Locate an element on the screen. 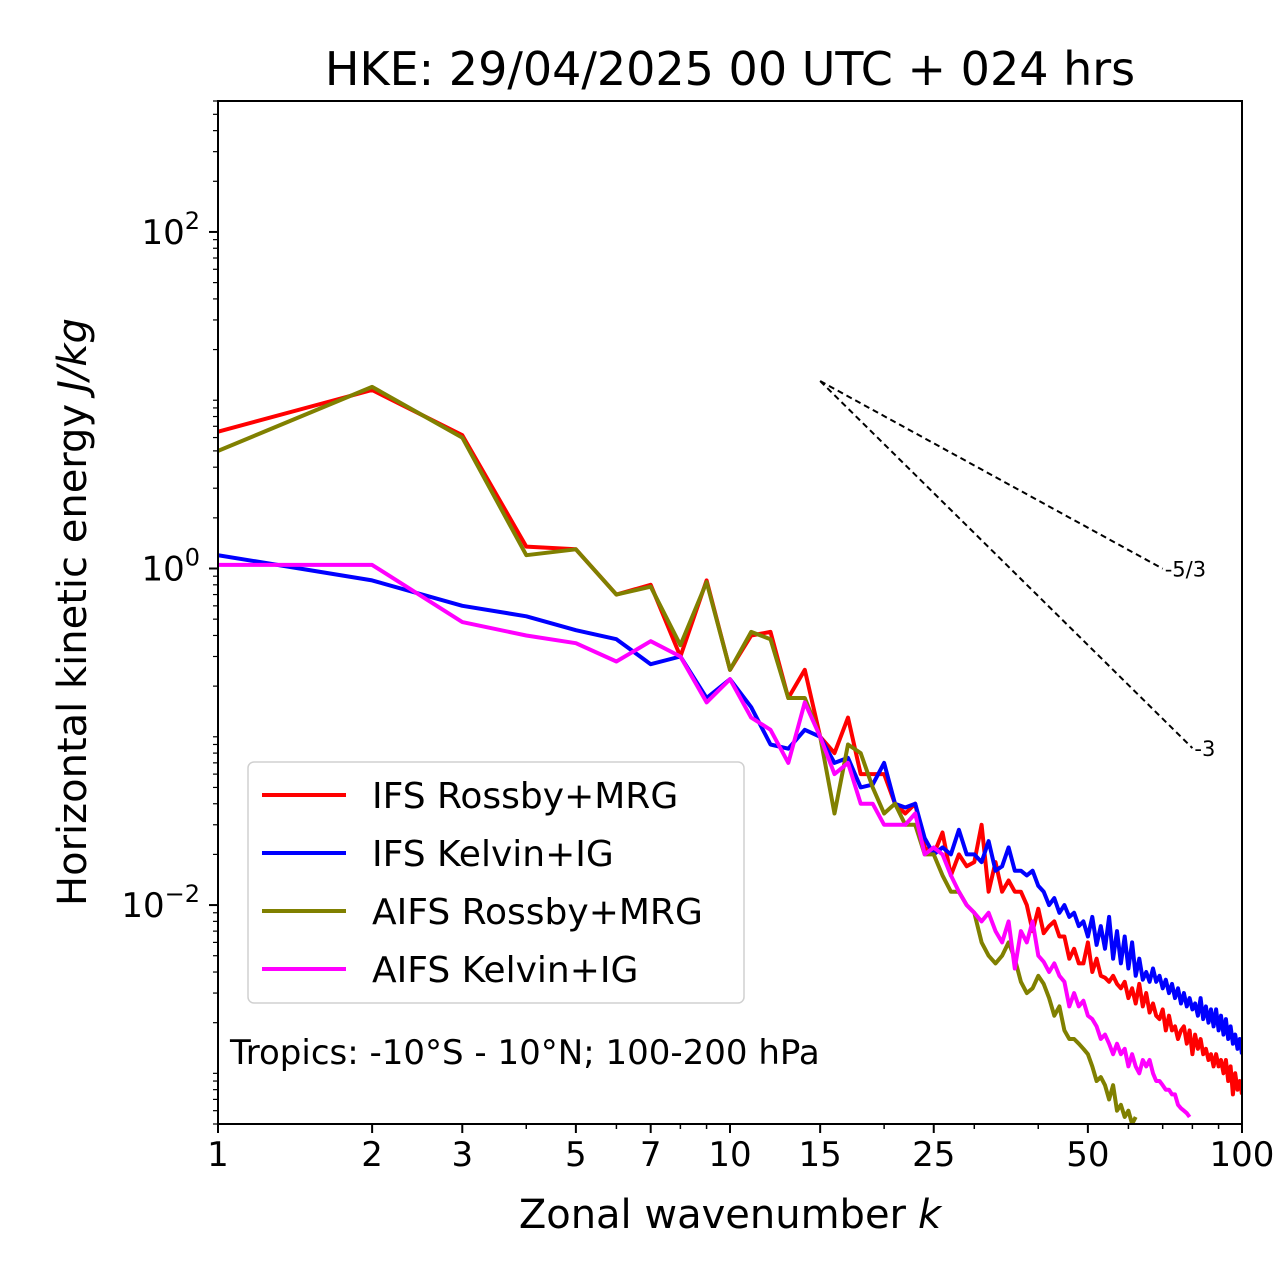 The width and height of the screenshot is (1280, 1288). reference-line-layer is located at coordinates (1006, 564).